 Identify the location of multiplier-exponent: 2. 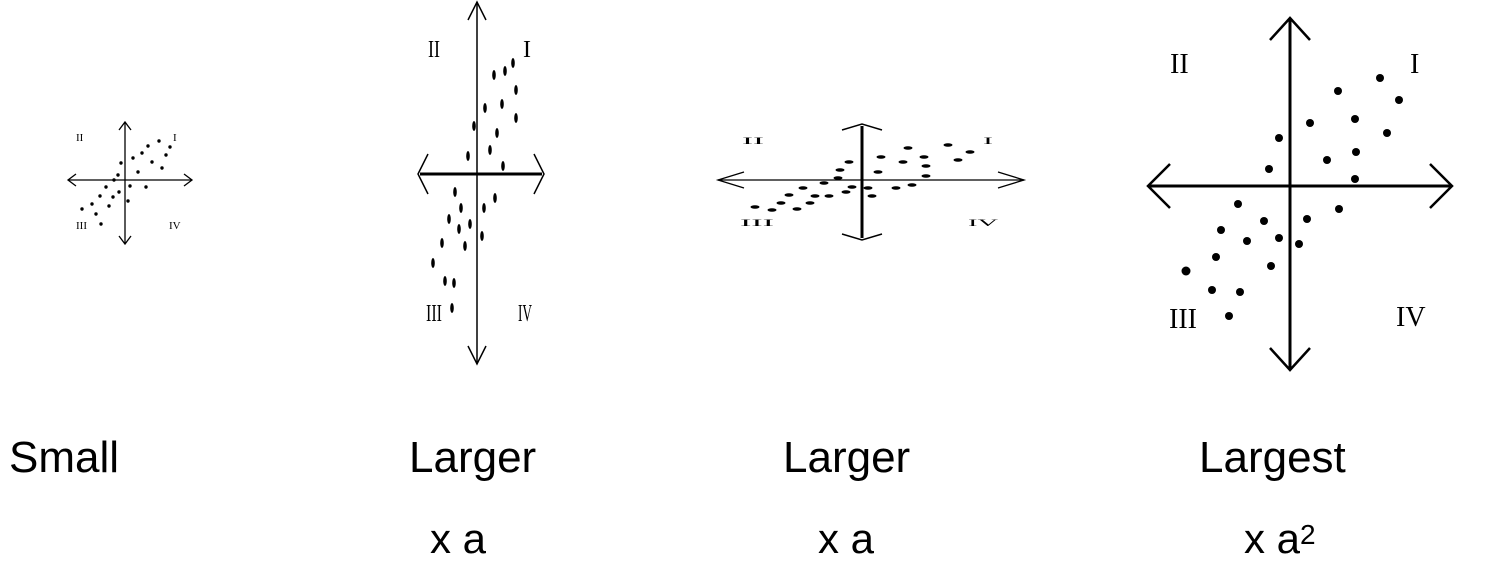
(1308, 534).